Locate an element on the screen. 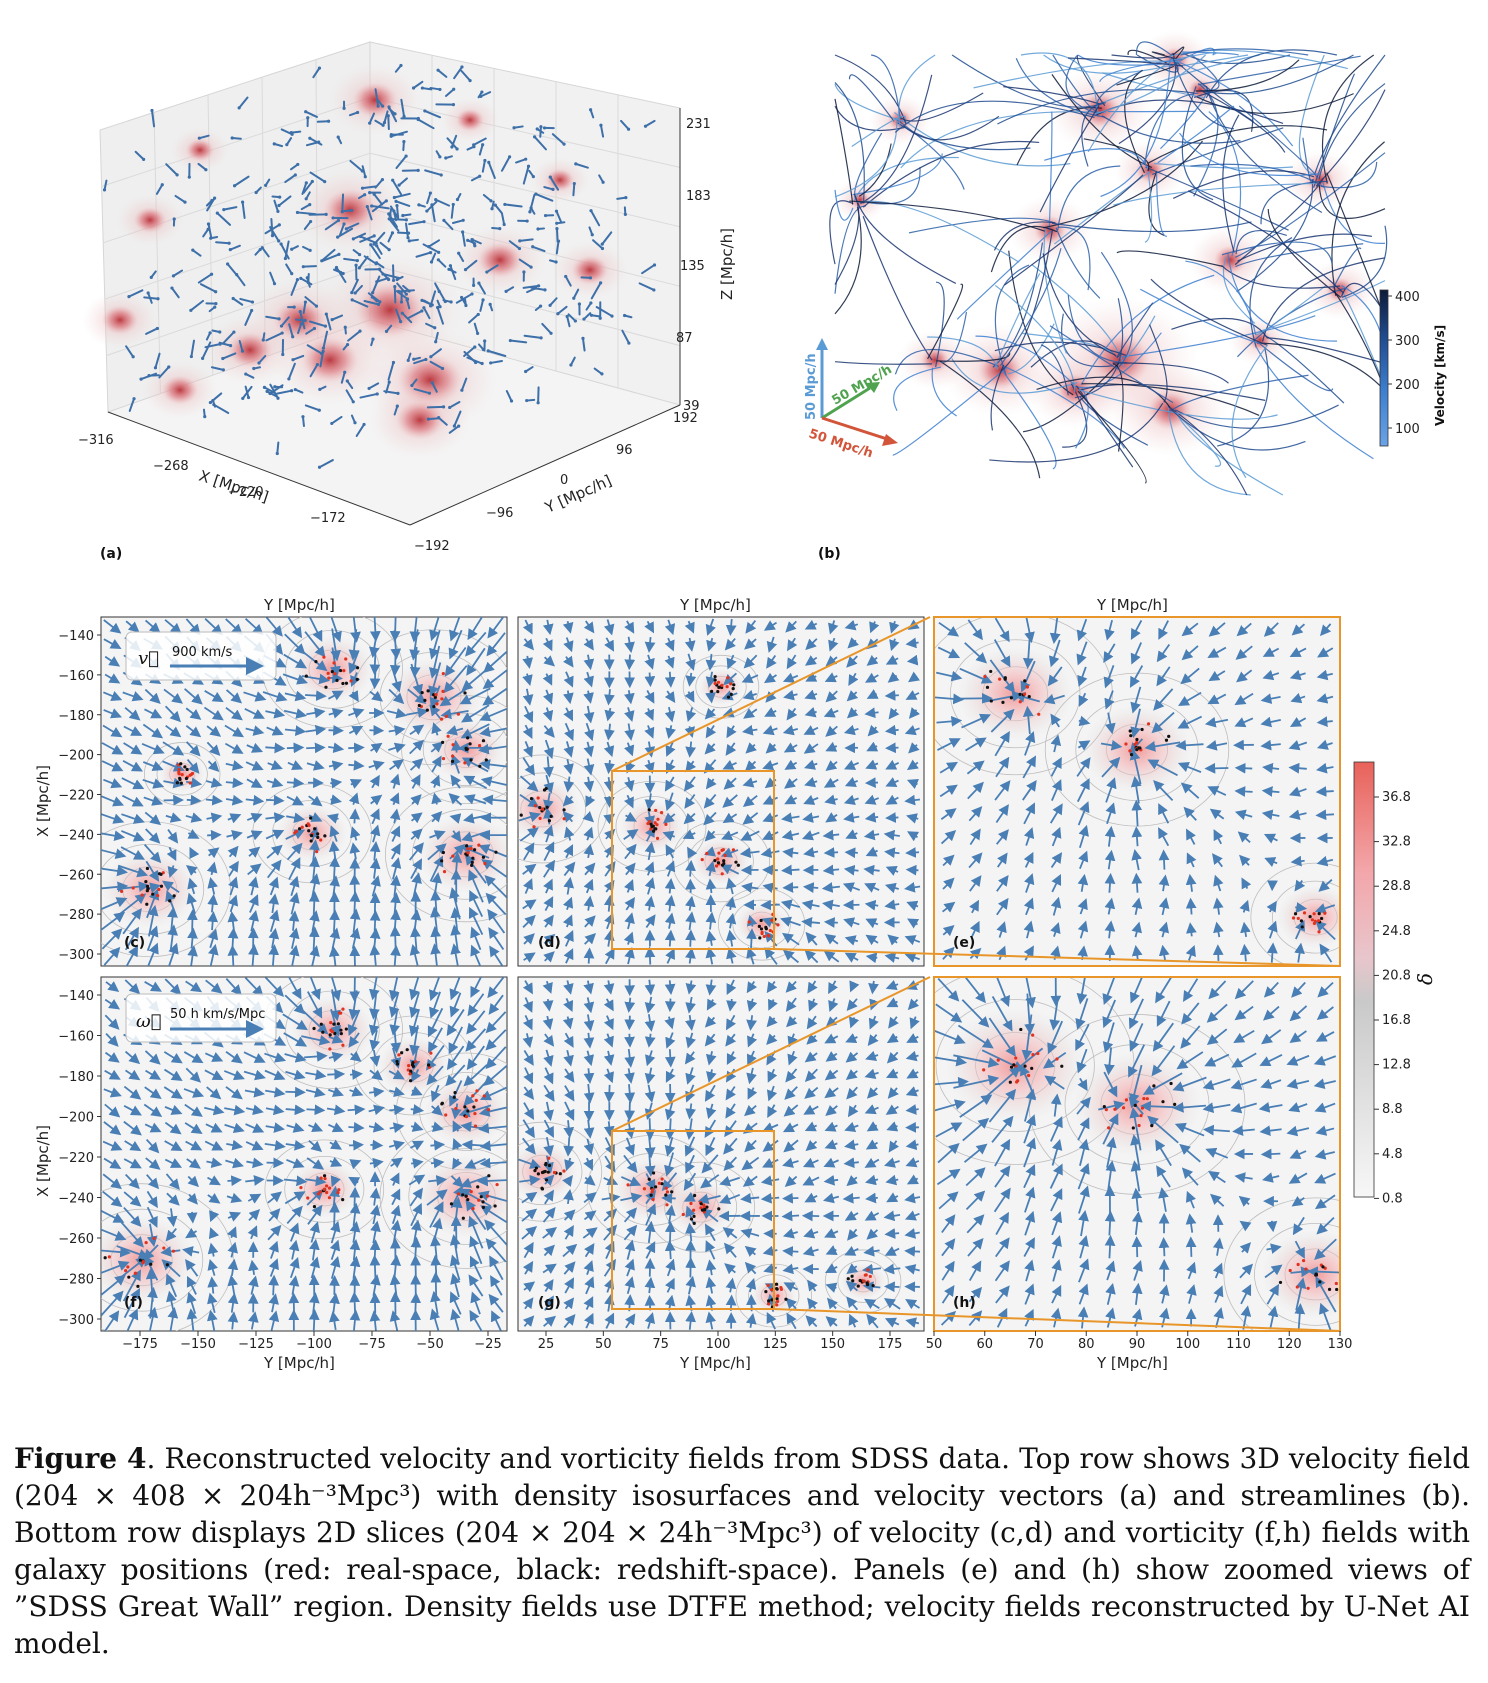 The height and width of the screenshot is (1683, 1488). vorticity-legend-text: 50 h km/s/Mpc is located at coordinates (217, 1014).